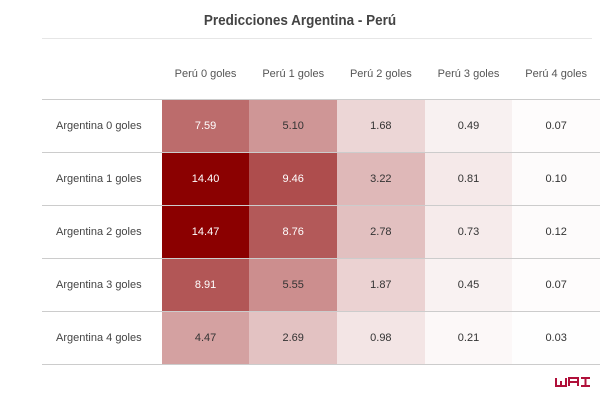 The height and width of the screenshot is (400, 600). Describe the element at coordinates (468, 285) in the screenshot. I see `heatmap-cell: 0.45` at that location.